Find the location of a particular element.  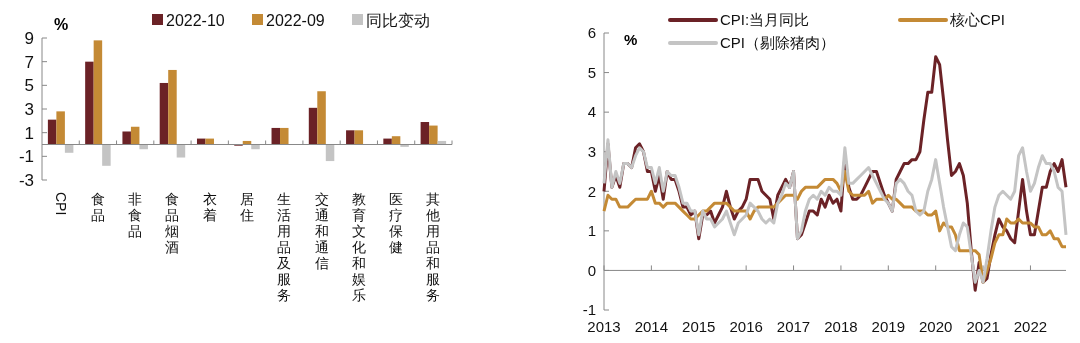

y-tick-label: 7 is located at coordinates (29, 62).